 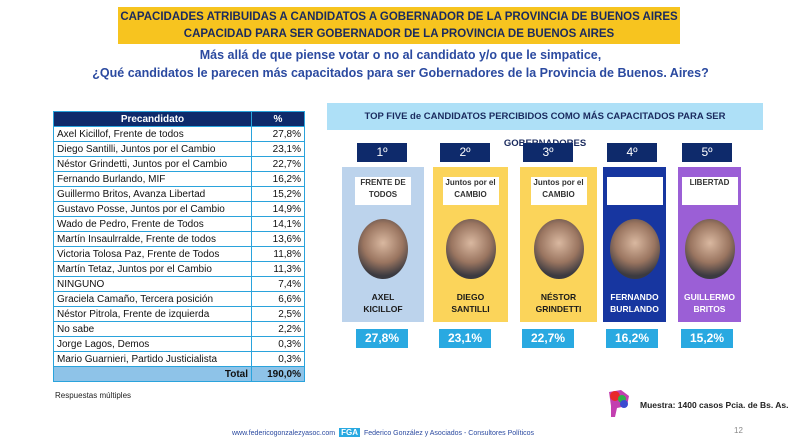 I want to click on candidate-card: Juntos por el CAMBIO DIEGO SANTILLI, so click(x=470, y=244).